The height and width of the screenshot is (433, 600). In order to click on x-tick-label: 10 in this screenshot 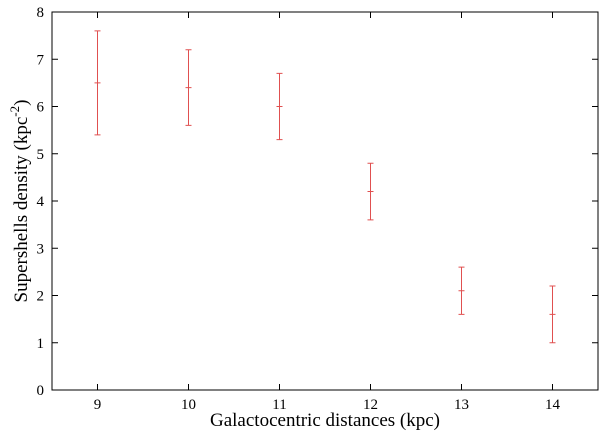, I will do `click(188, 405)`.